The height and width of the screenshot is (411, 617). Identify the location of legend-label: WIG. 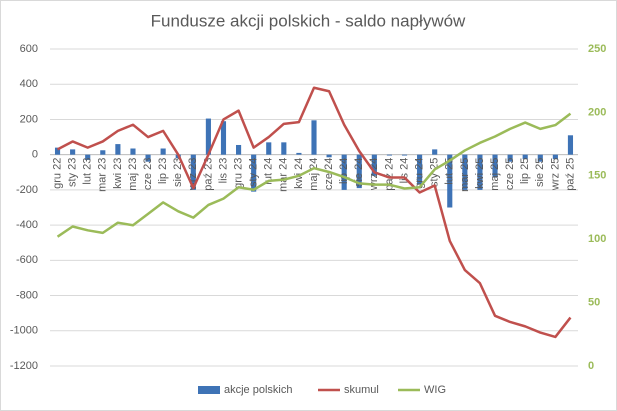
(435, 390).